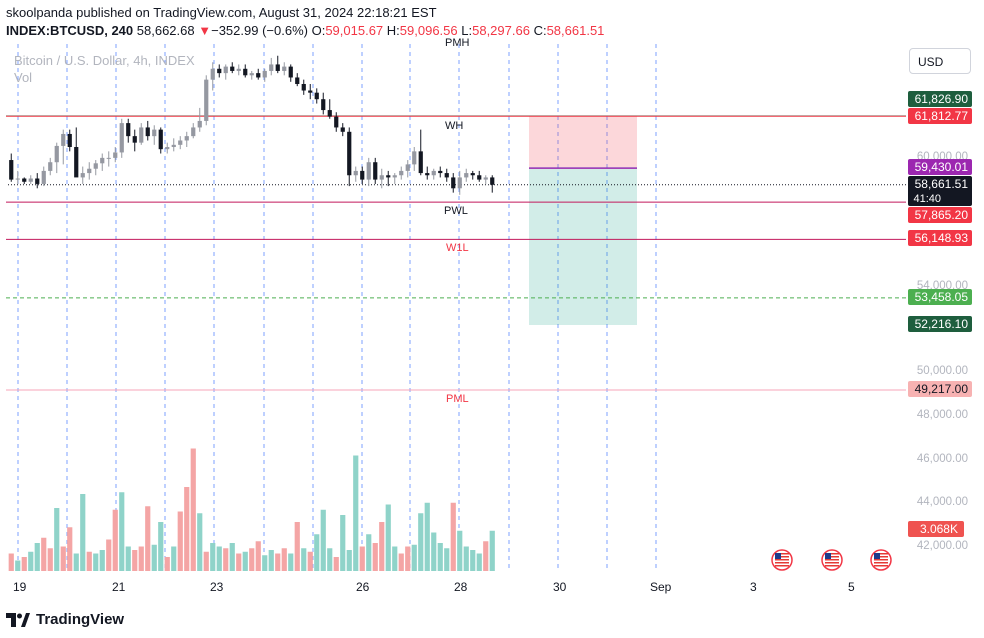 The height and width of the screenshot is (638, 984). Describe the element at coordinates (461, 587) in the screenshot. I see `time-tick: 28` at that location.